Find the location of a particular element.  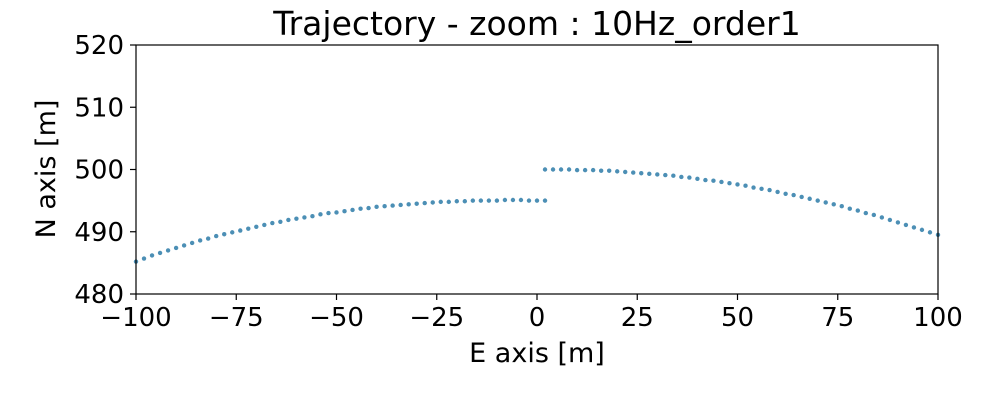

chart-title: Trajectory - zoom : 10Hz_order1 is located at coordinates (536, 23).